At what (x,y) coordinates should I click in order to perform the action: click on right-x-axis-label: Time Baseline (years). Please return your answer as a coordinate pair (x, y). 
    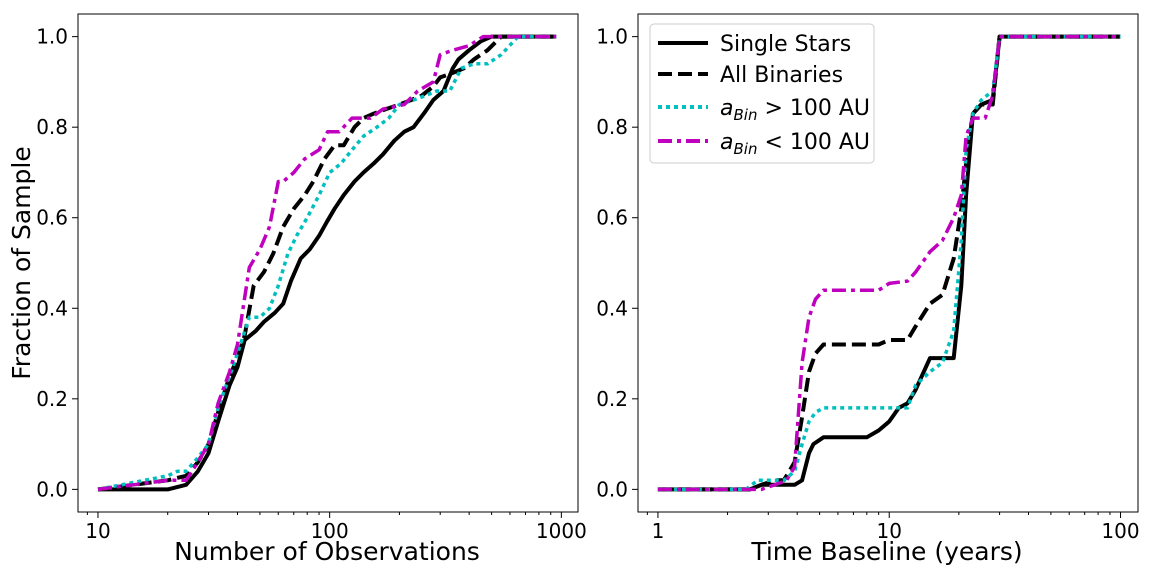
    Looking at the image, I should click on (886, 551).